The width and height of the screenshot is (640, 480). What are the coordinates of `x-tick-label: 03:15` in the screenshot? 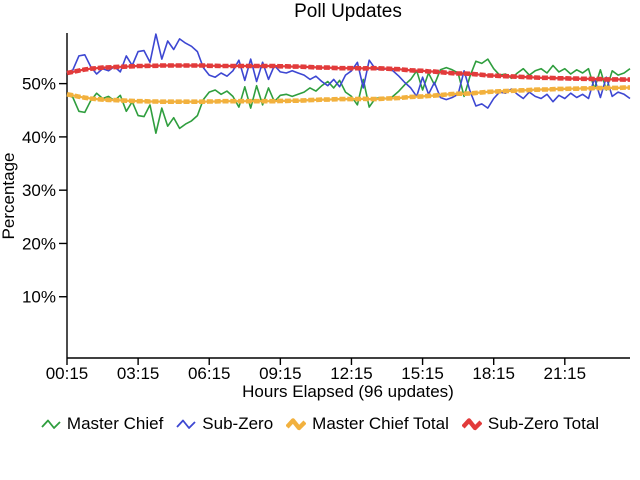 It's located at (138, 373).